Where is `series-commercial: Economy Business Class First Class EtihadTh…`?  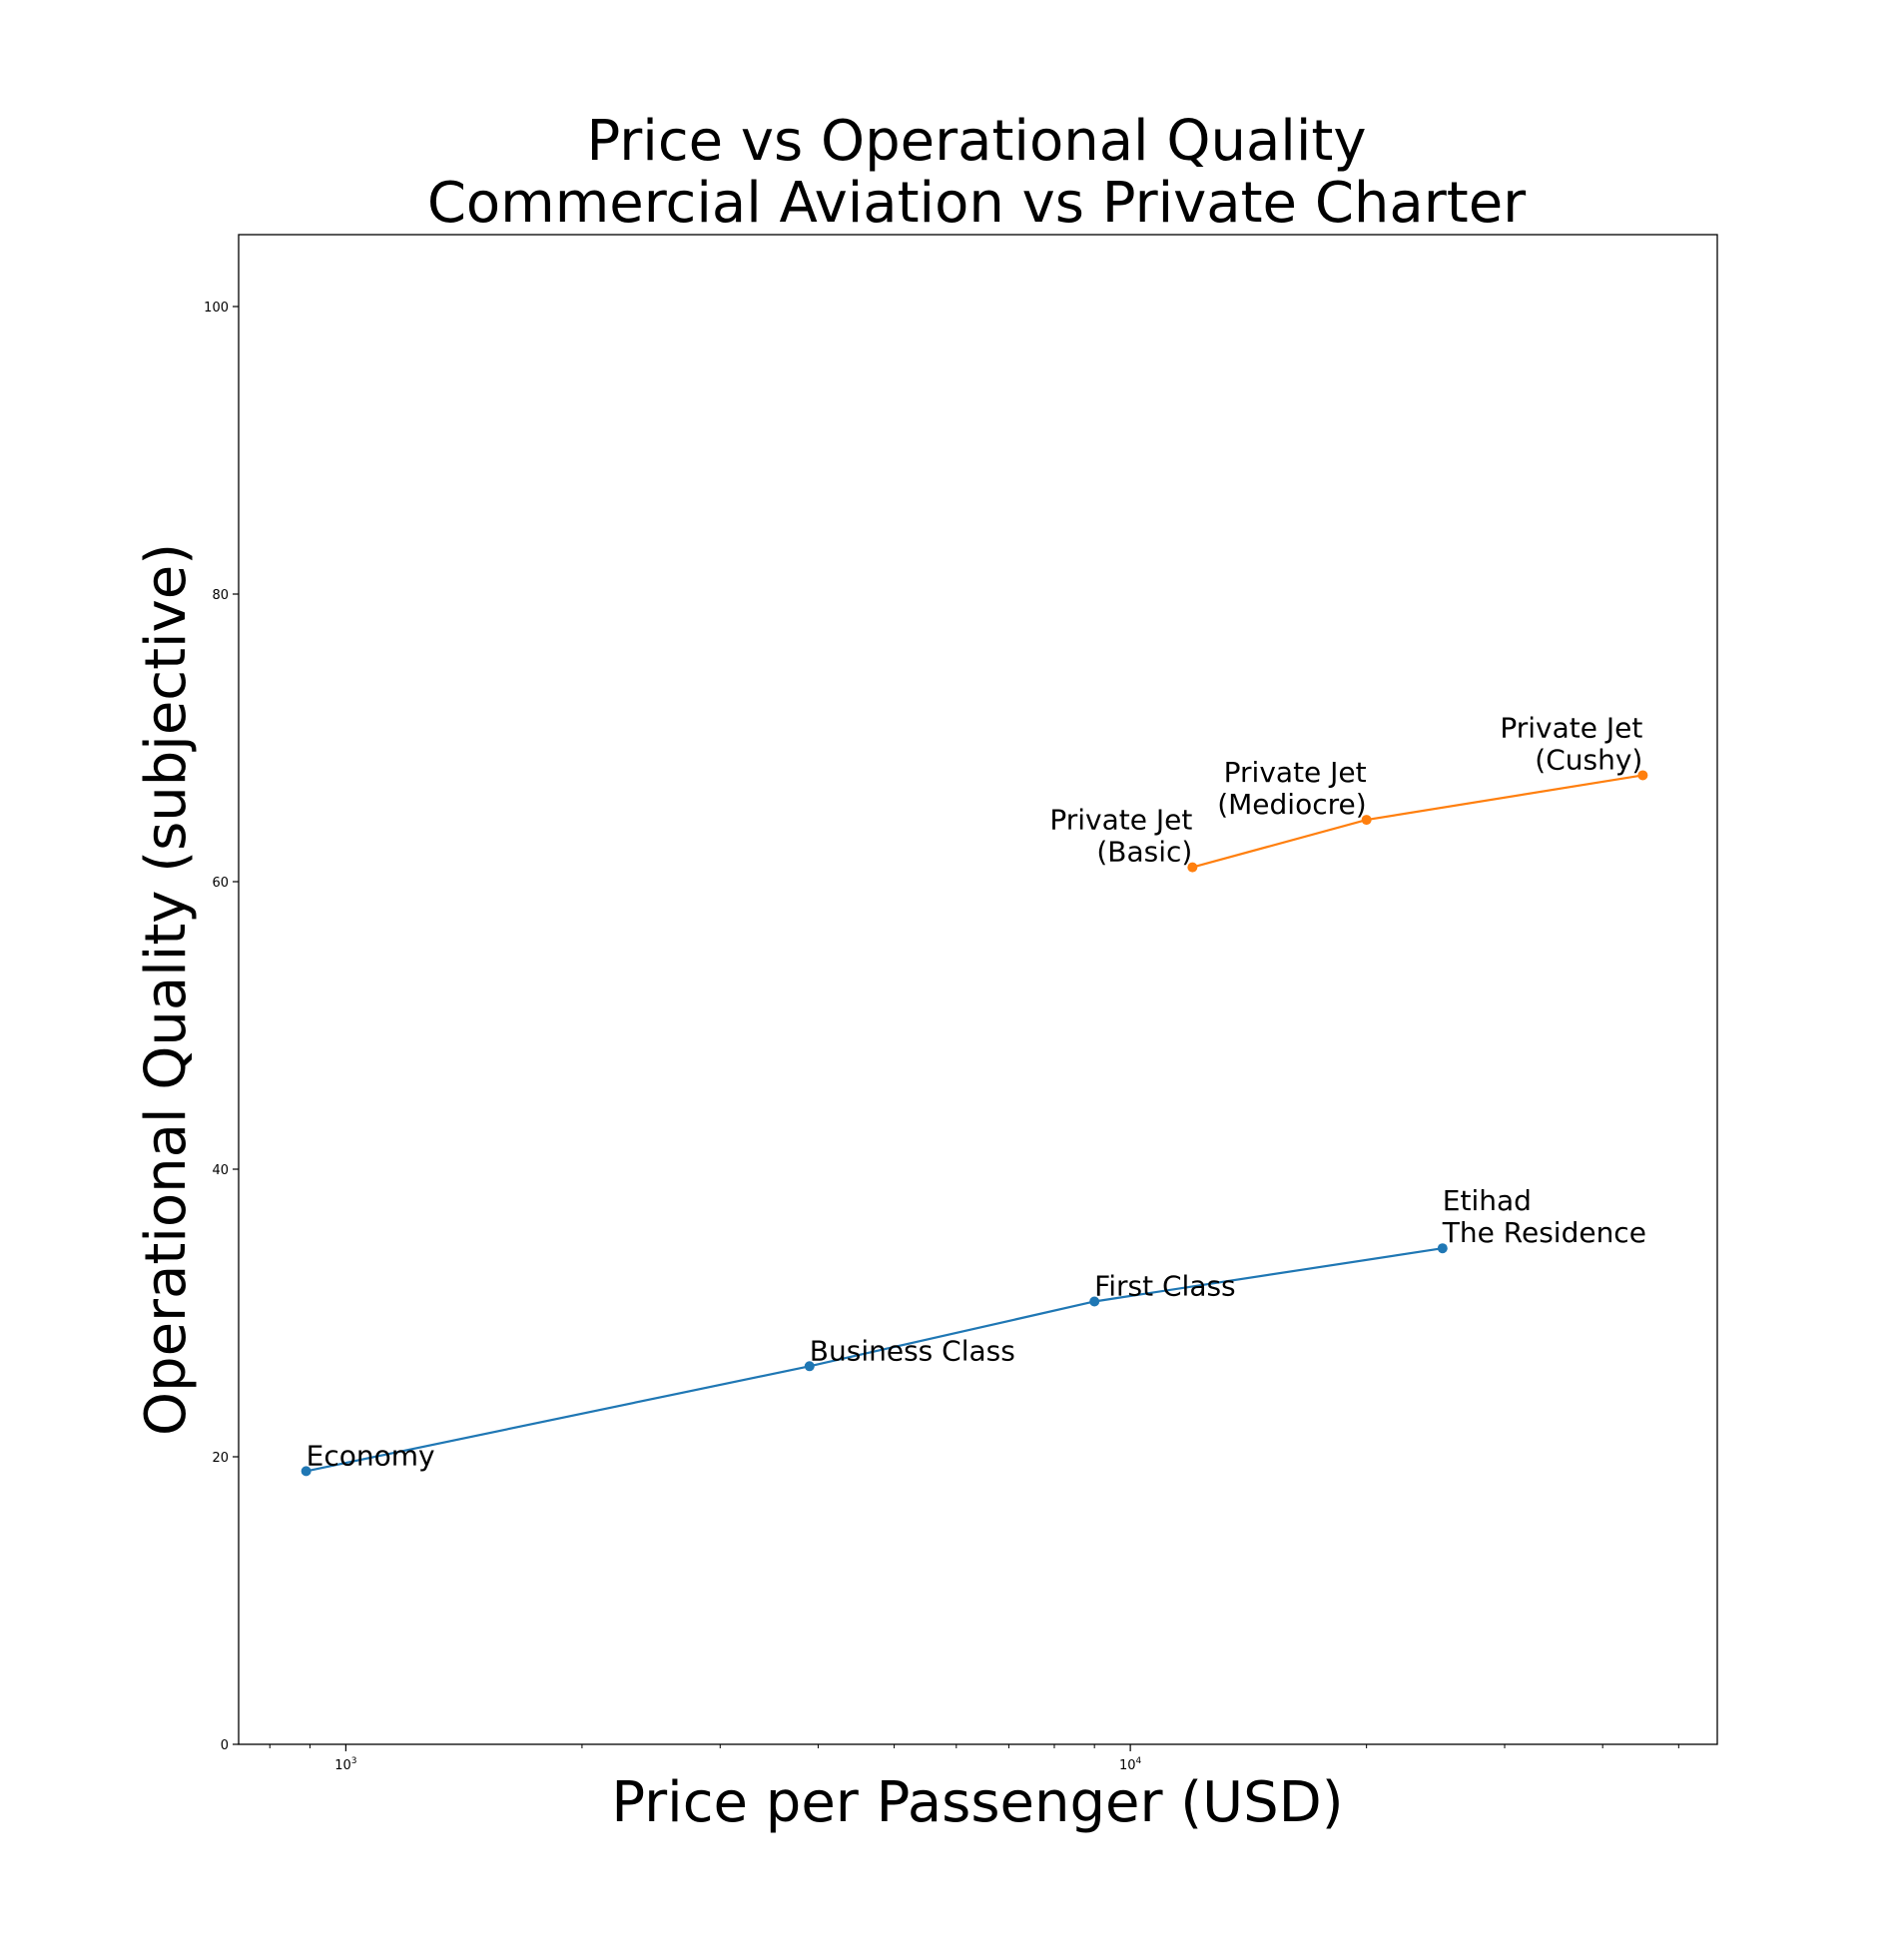 series-commercial: Economy Business Class First Class EtihadTh… is located at coordinates (973, 1331).